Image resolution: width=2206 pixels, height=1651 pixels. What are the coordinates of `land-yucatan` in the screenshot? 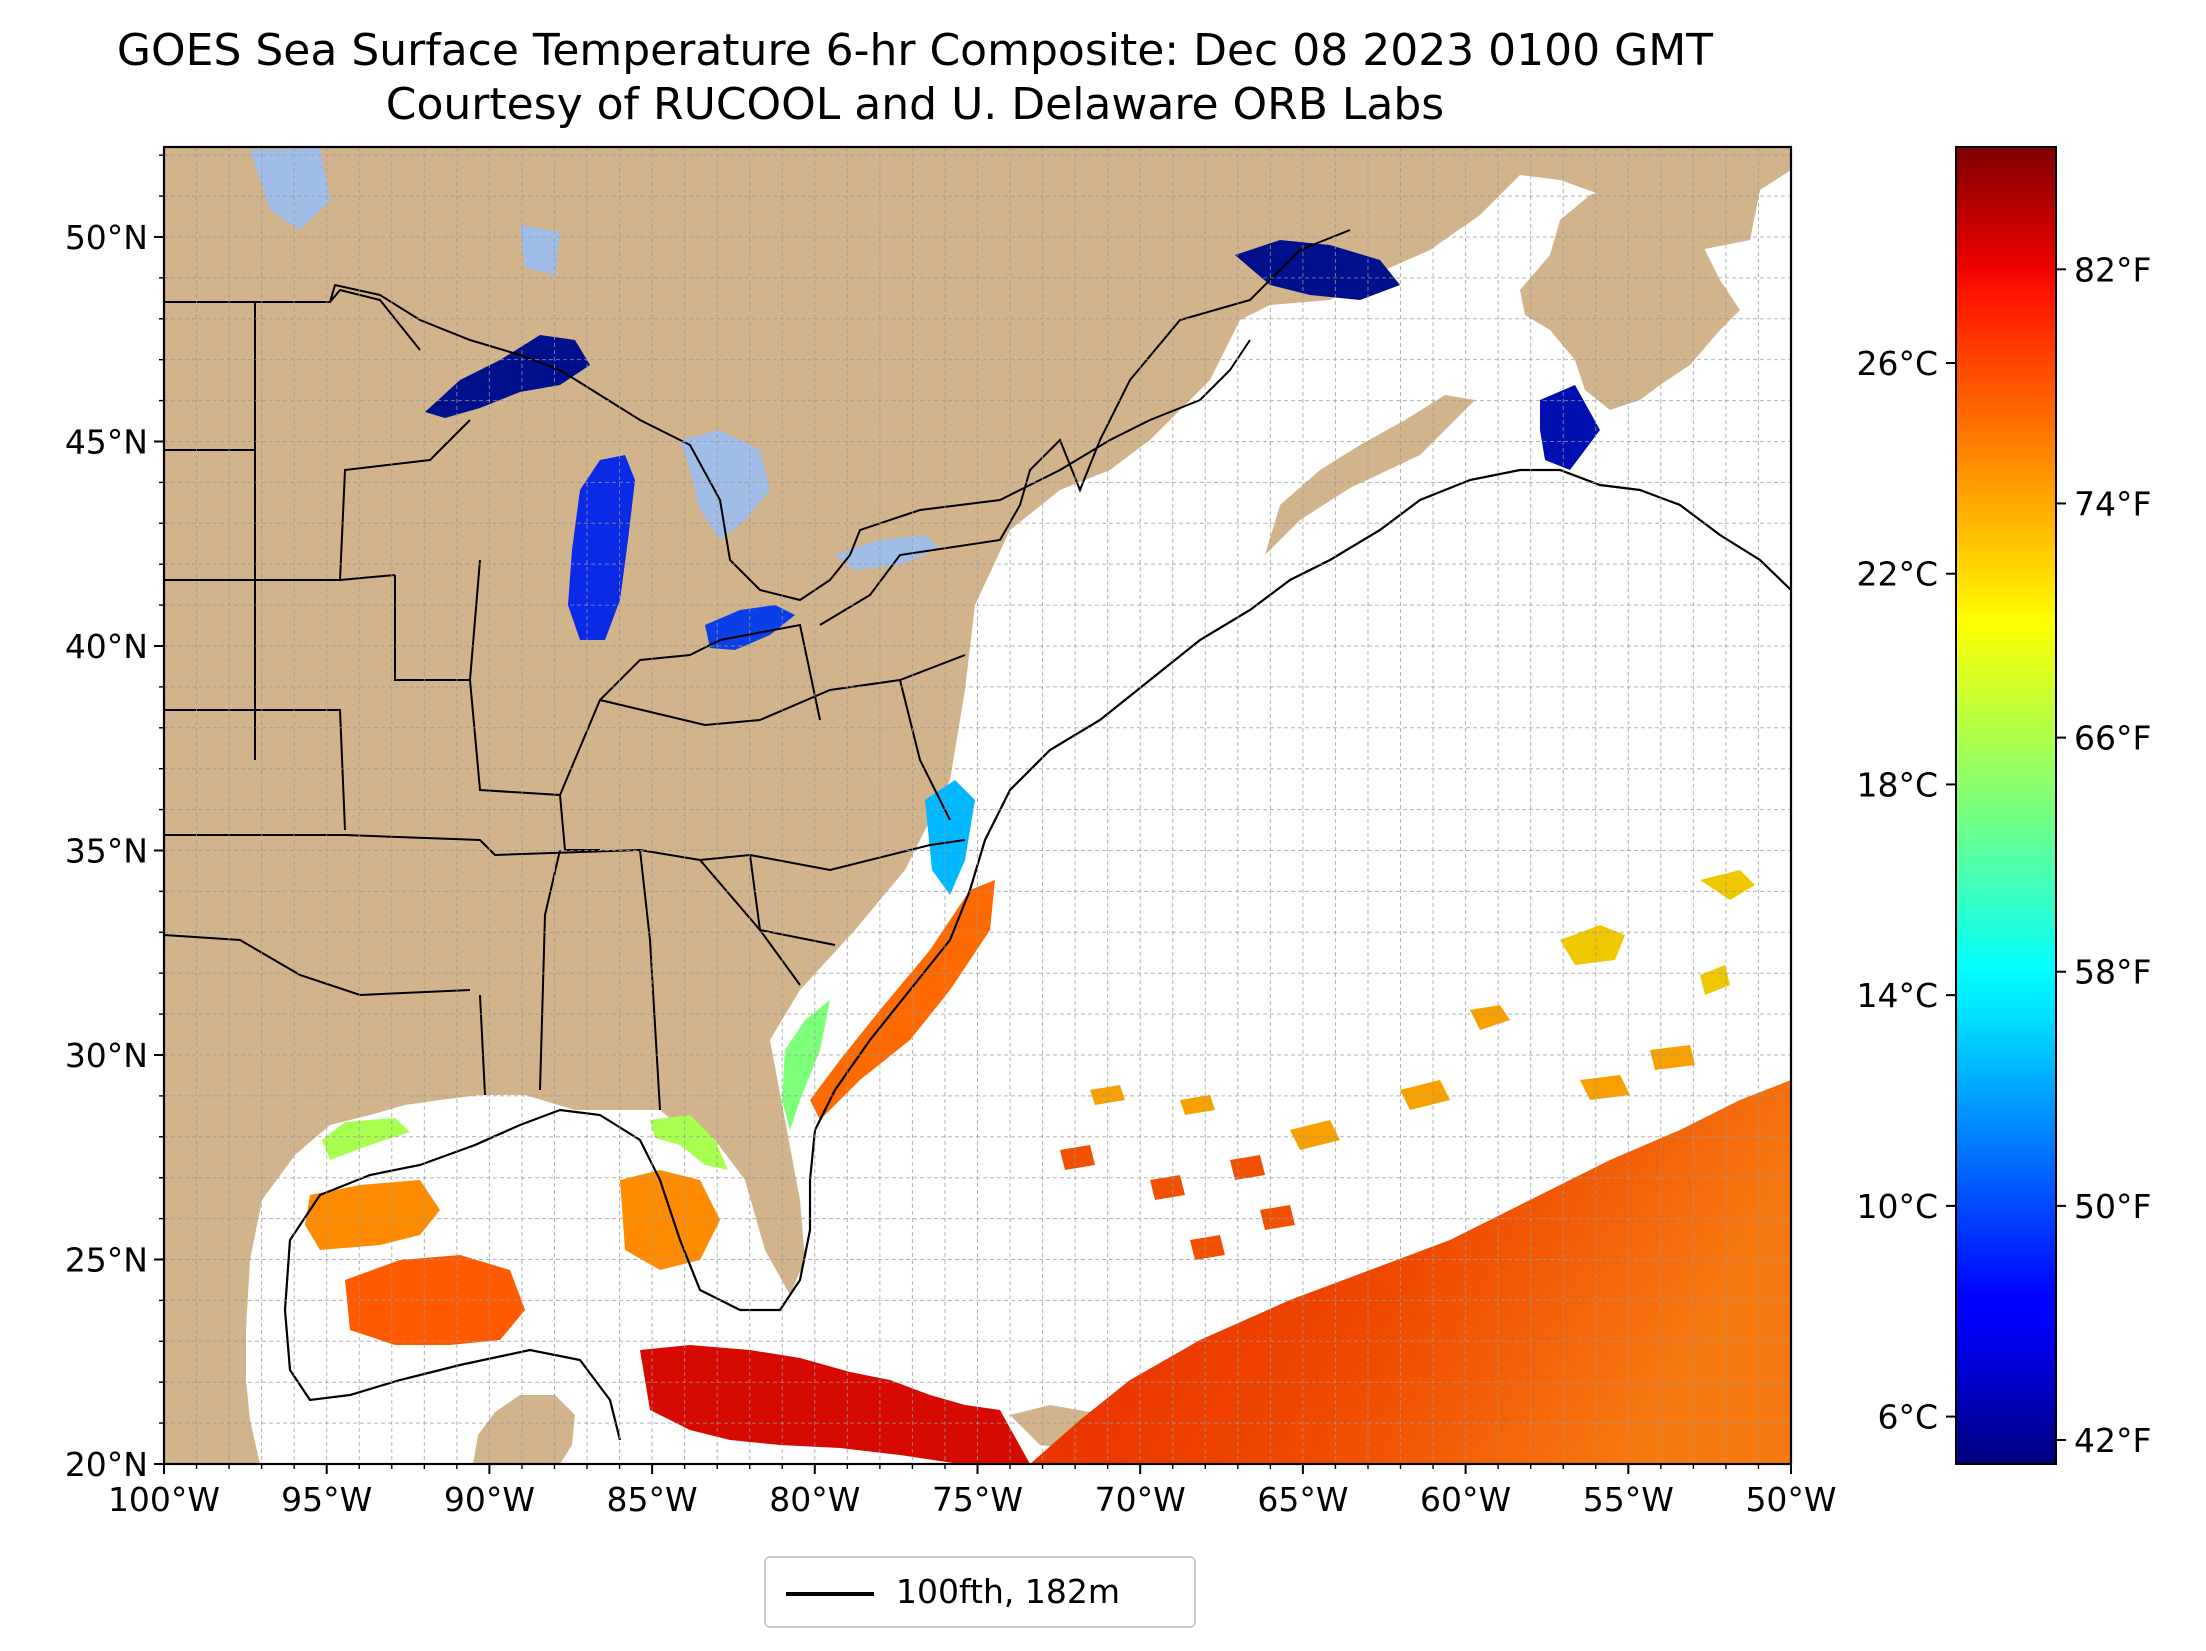 It's located at (524, 1429).